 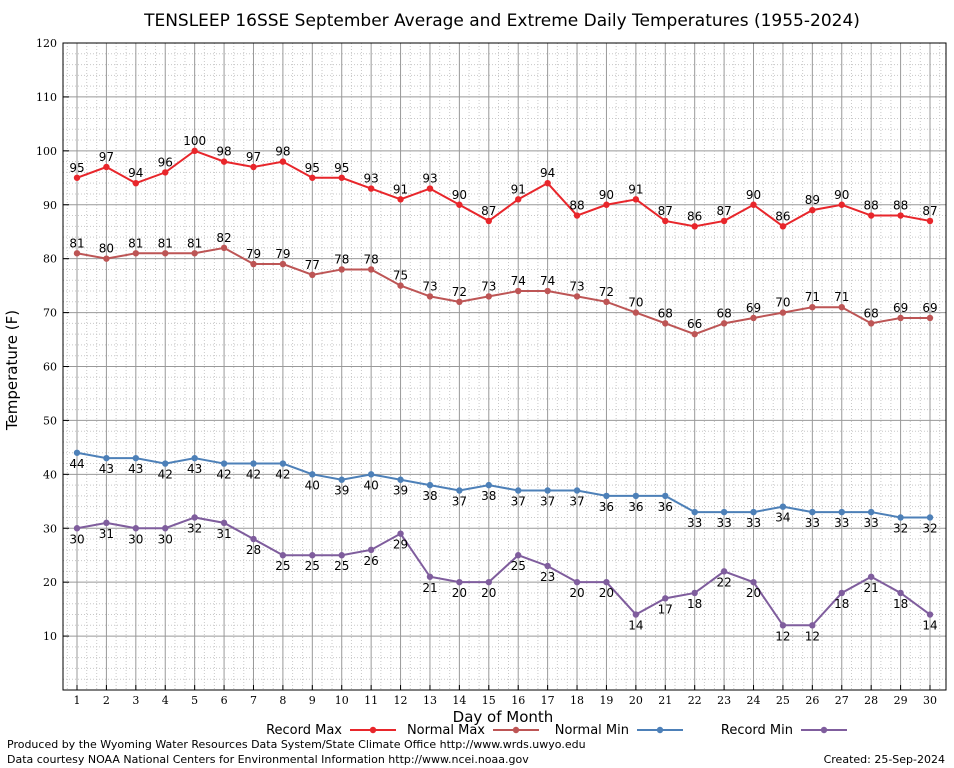 I want to click on normal-max-data-label: 82, so click(x=223, y=238).